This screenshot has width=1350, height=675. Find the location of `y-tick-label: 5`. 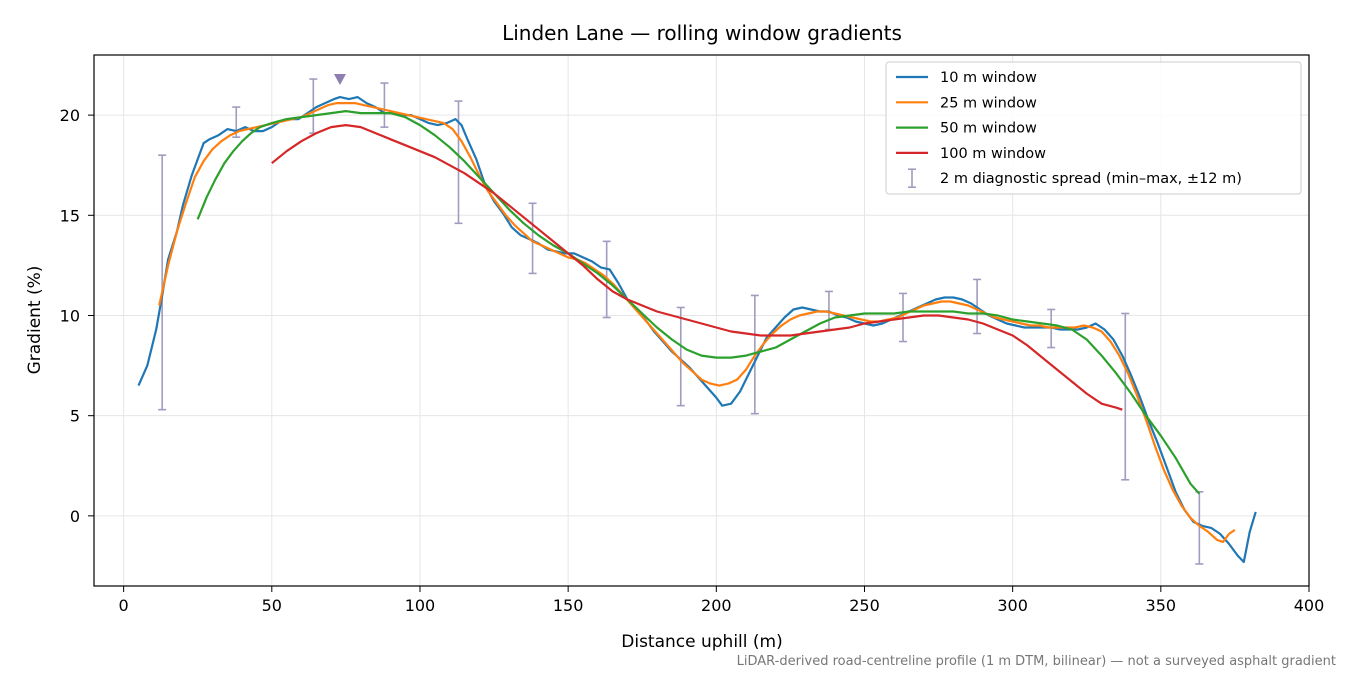

y-tick-label: 5 is located at coordinates (75, 416).